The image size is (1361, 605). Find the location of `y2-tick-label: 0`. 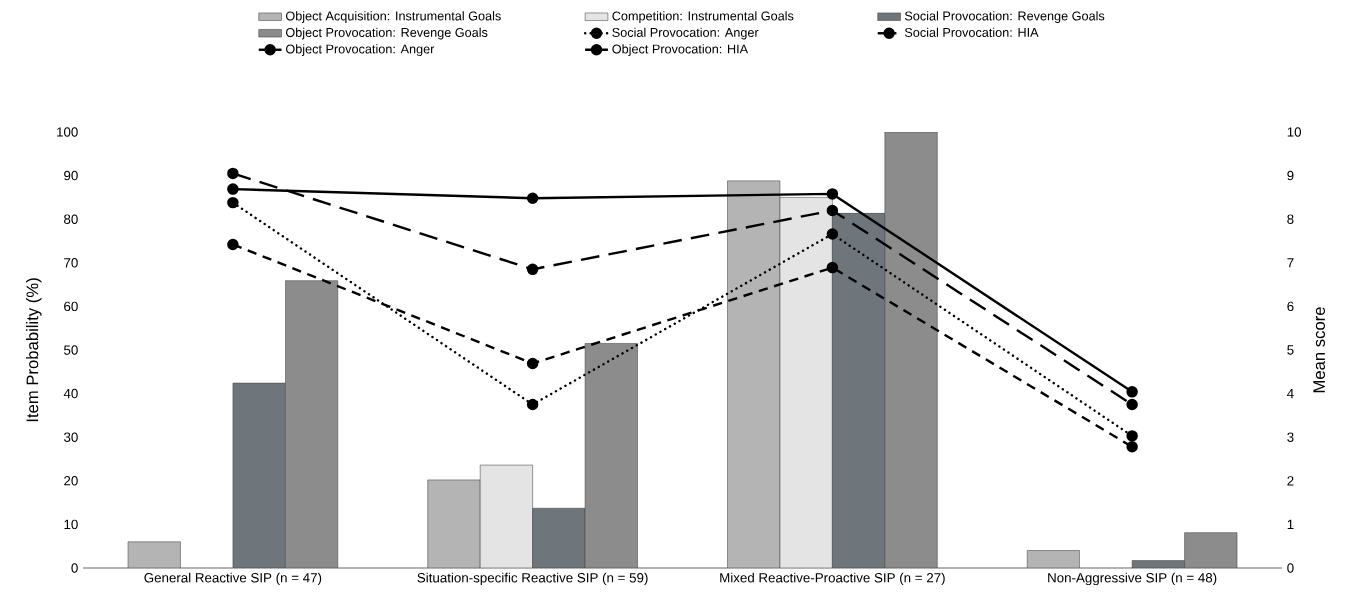

y2-tick-label: 0 is located at coordinates (1290, 568).